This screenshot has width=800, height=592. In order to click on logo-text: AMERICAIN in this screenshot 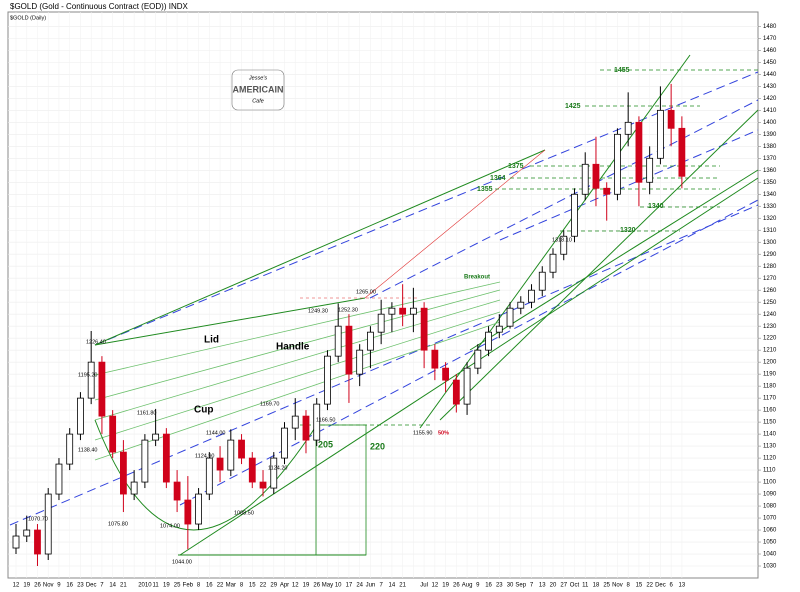, I will do `click(258, 89)`.